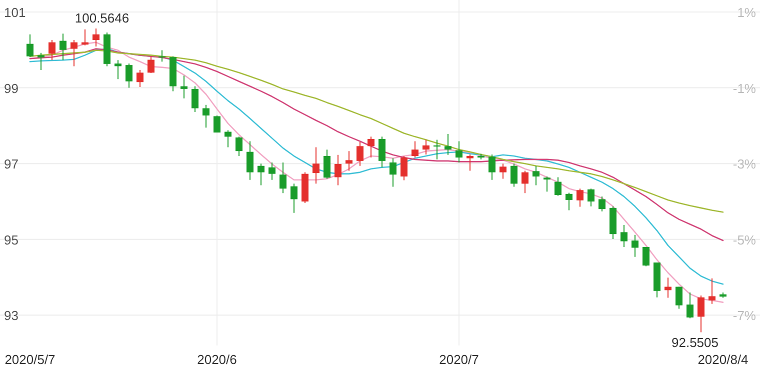  I want to click on y-tick-label: 93, so click(11, 316).